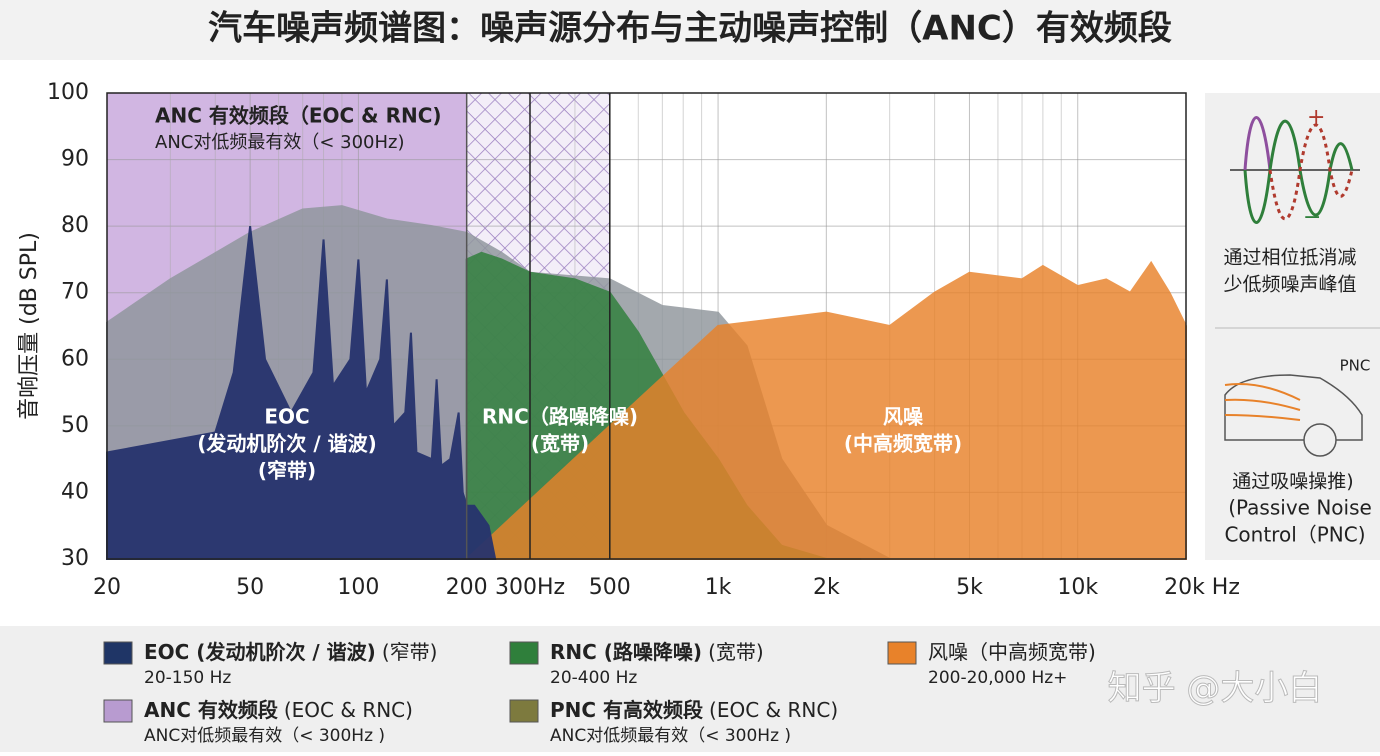  What do you see at coordinates (75, 358) in the screenshot?
I see `y-tick-label: 60` at bounding box center [75, 358].